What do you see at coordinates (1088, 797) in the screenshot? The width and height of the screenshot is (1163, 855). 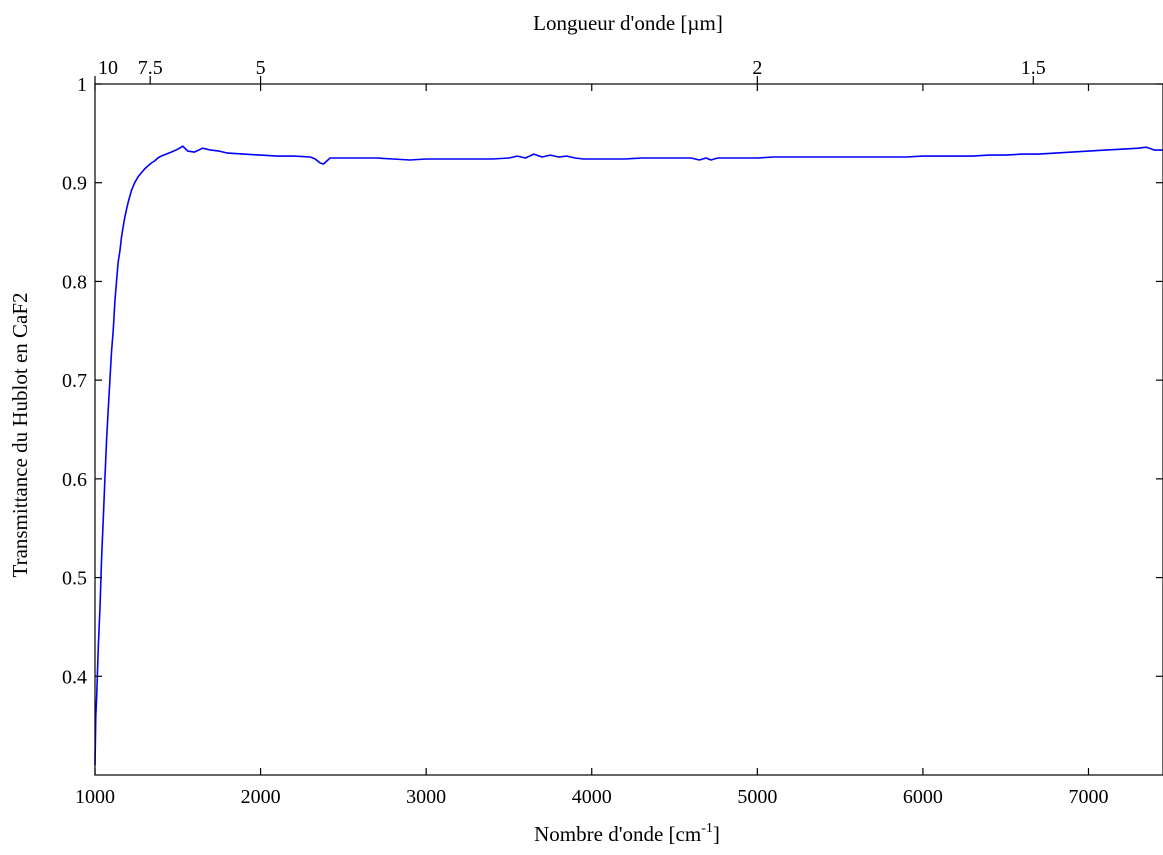 I see `x-tick-label: 7000` at bounding box center [1088, 797].